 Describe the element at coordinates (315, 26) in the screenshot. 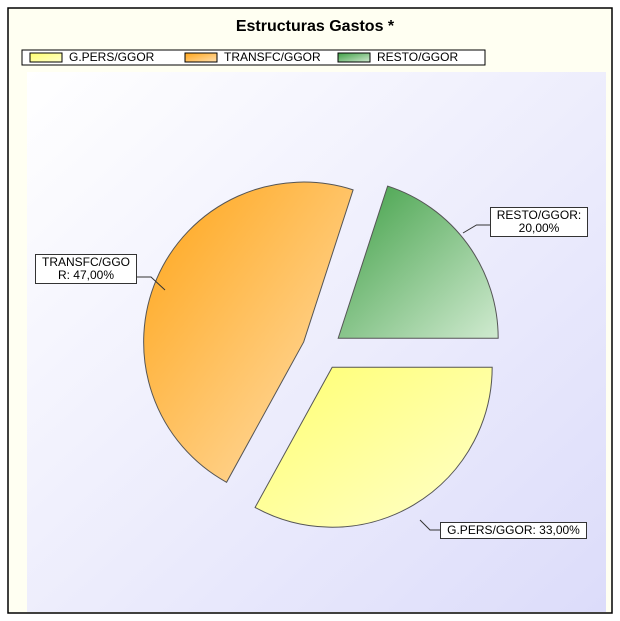

I see `chart-title: Estructuras Gastos *` at that location.